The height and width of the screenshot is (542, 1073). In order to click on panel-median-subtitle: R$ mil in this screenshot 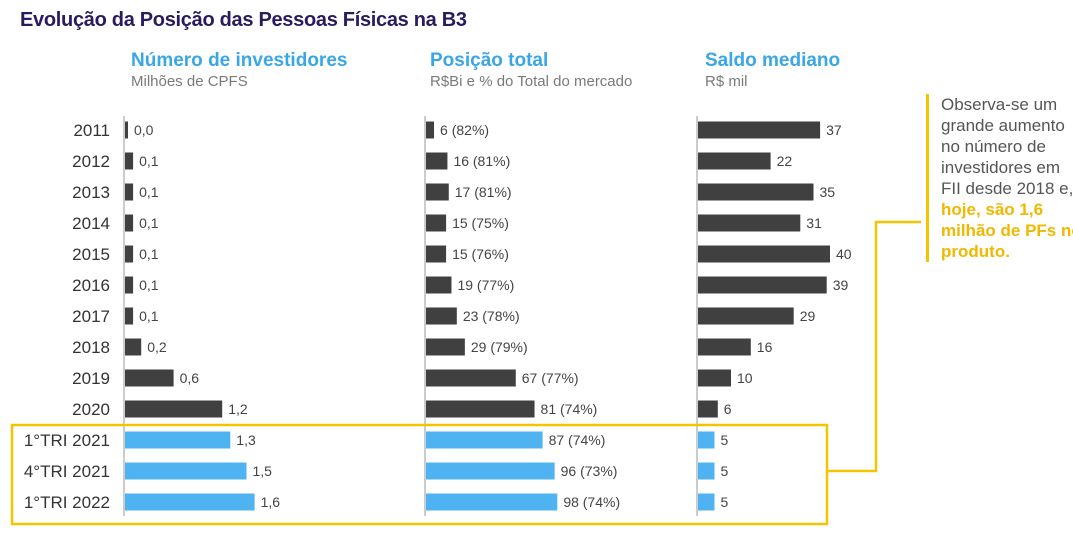, I will do `click(726, 81)`.